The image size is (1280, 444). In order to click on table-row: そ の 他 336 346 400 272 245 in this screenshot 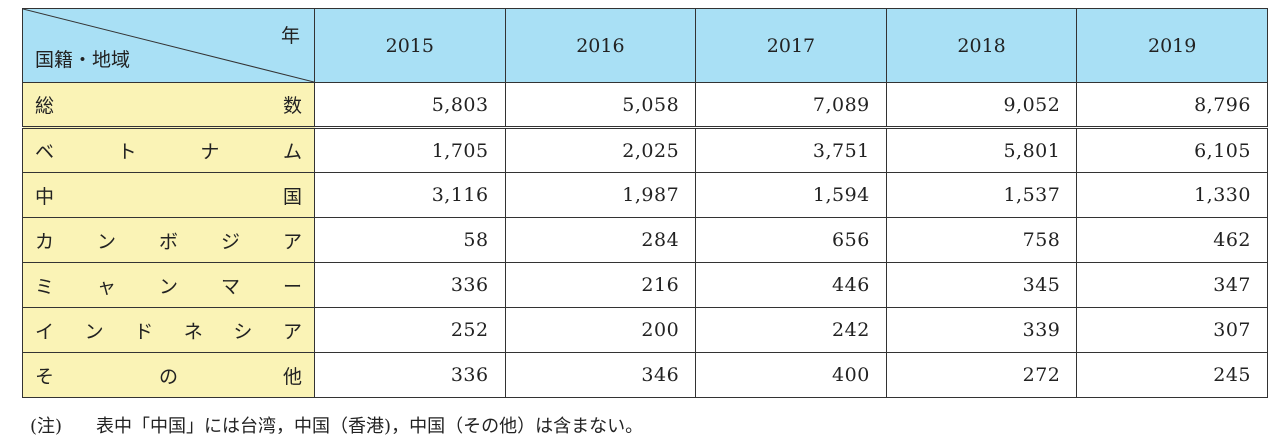, I will do `click(645, 375)`.